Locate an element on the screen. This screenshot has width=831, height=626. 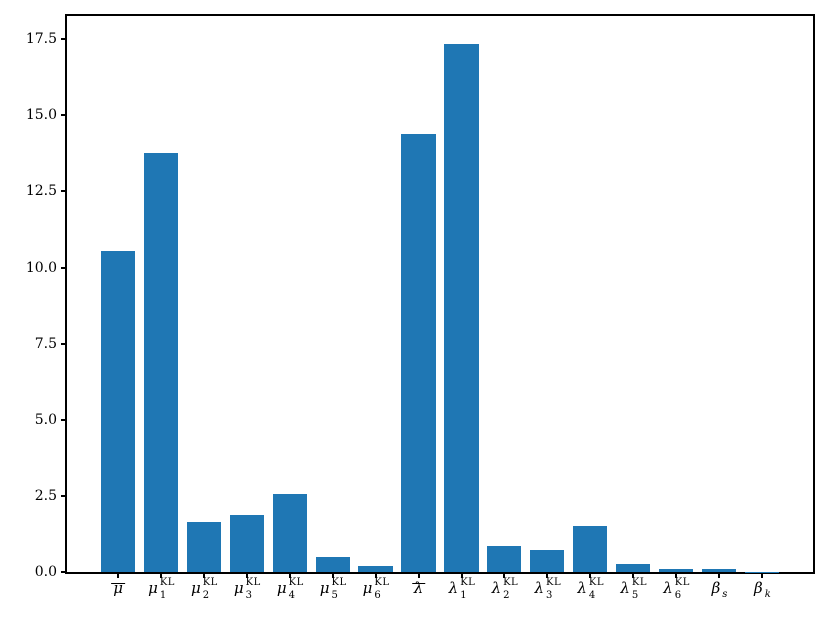
y-tick-label: 7.5 is located at coordinates (45, 343).